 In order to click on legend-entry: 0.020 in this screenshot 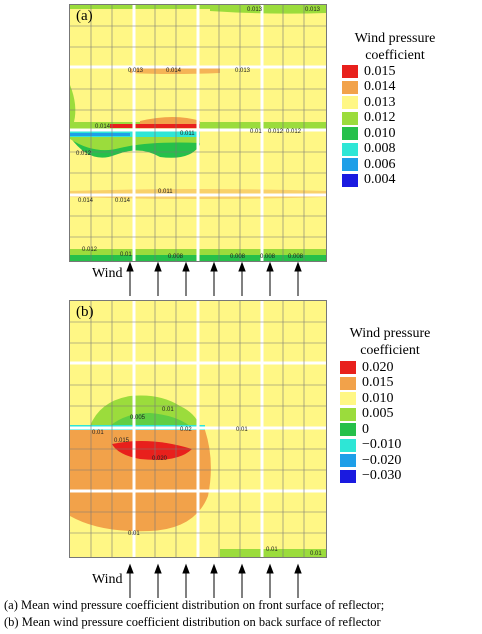, I will do `click(367, 367)`.